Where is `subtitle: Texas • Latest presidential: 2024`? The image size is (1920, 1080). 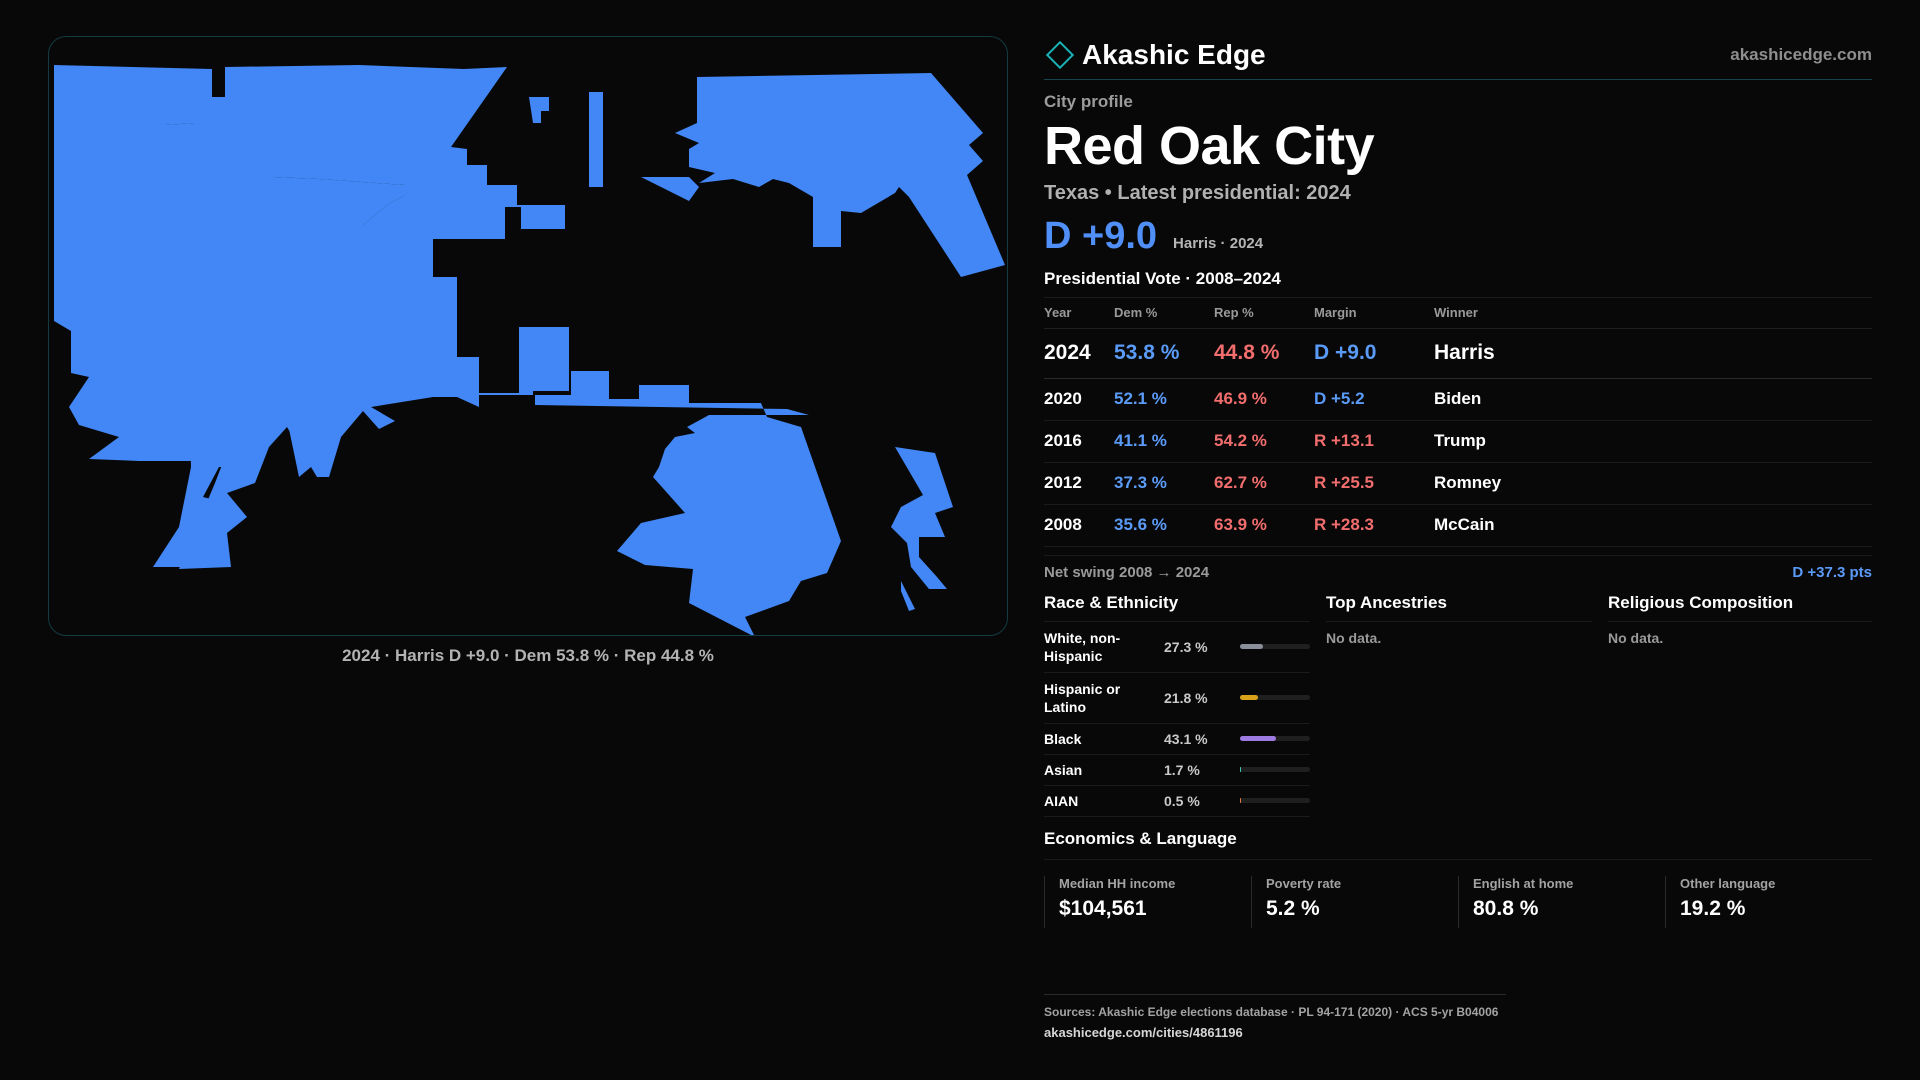
subtitle: Texas • Latest presidential: 2024 is located at coordinates (1458, 193).